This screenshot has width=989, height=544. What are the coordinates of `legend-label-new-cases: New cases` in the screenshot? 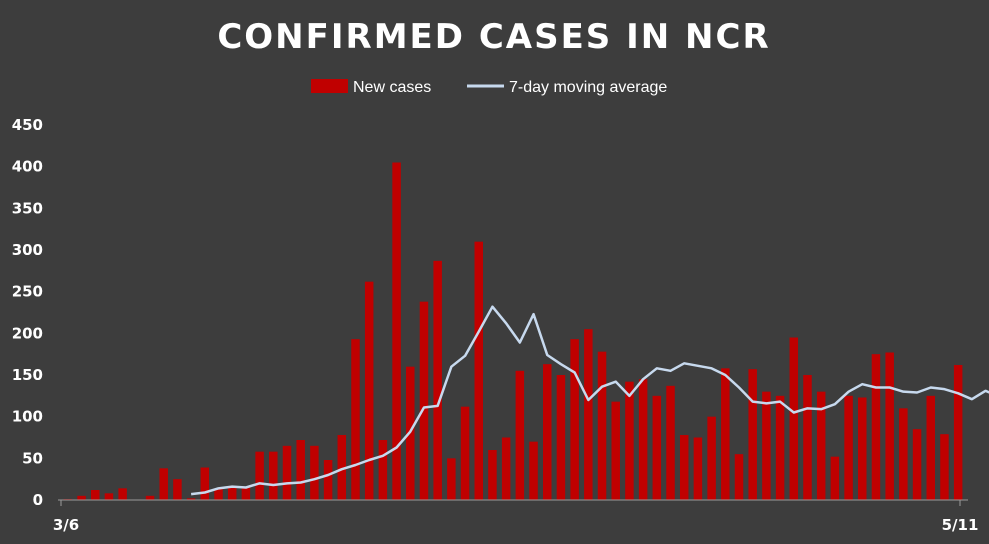 It's located at (392, 87).